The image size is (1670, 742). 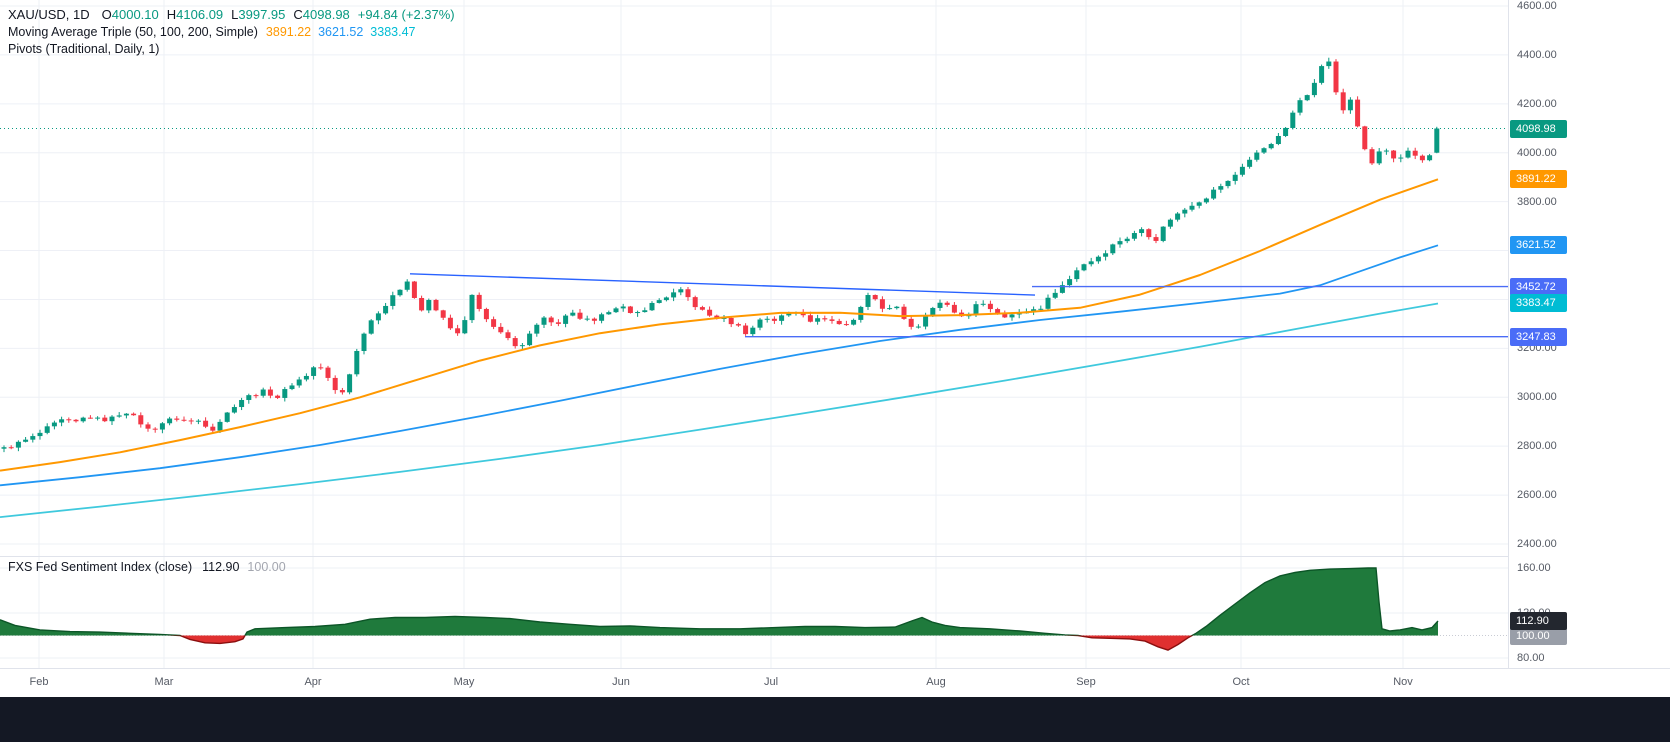 I want to click on month-label: May, so click(x=464, y=682).